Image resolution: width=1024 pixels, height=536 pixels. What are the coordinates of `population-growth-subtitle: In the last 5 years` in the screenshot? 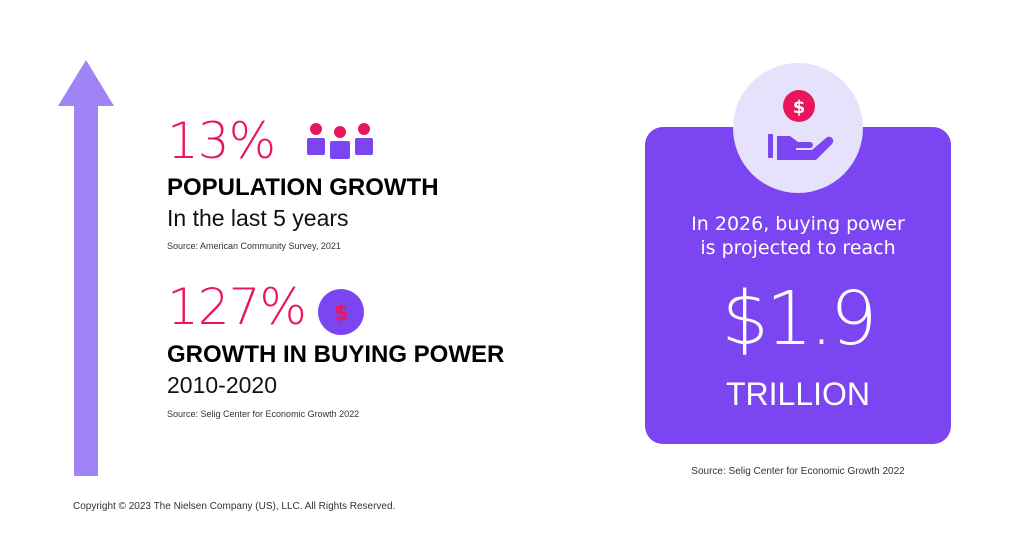 It's located at (258, 218).